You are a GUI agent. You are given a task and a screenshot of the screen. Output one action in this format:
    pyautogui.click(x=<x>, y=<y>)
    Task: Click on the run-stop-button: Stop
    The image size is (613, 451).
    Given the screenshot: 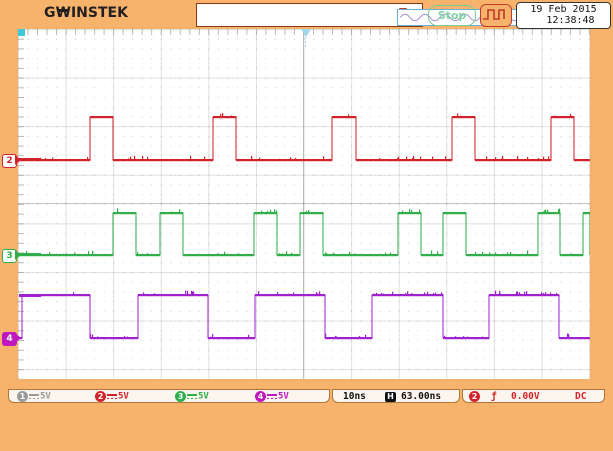 What is the action you would take?
    pyautogui.click(x=452, y=15)
    